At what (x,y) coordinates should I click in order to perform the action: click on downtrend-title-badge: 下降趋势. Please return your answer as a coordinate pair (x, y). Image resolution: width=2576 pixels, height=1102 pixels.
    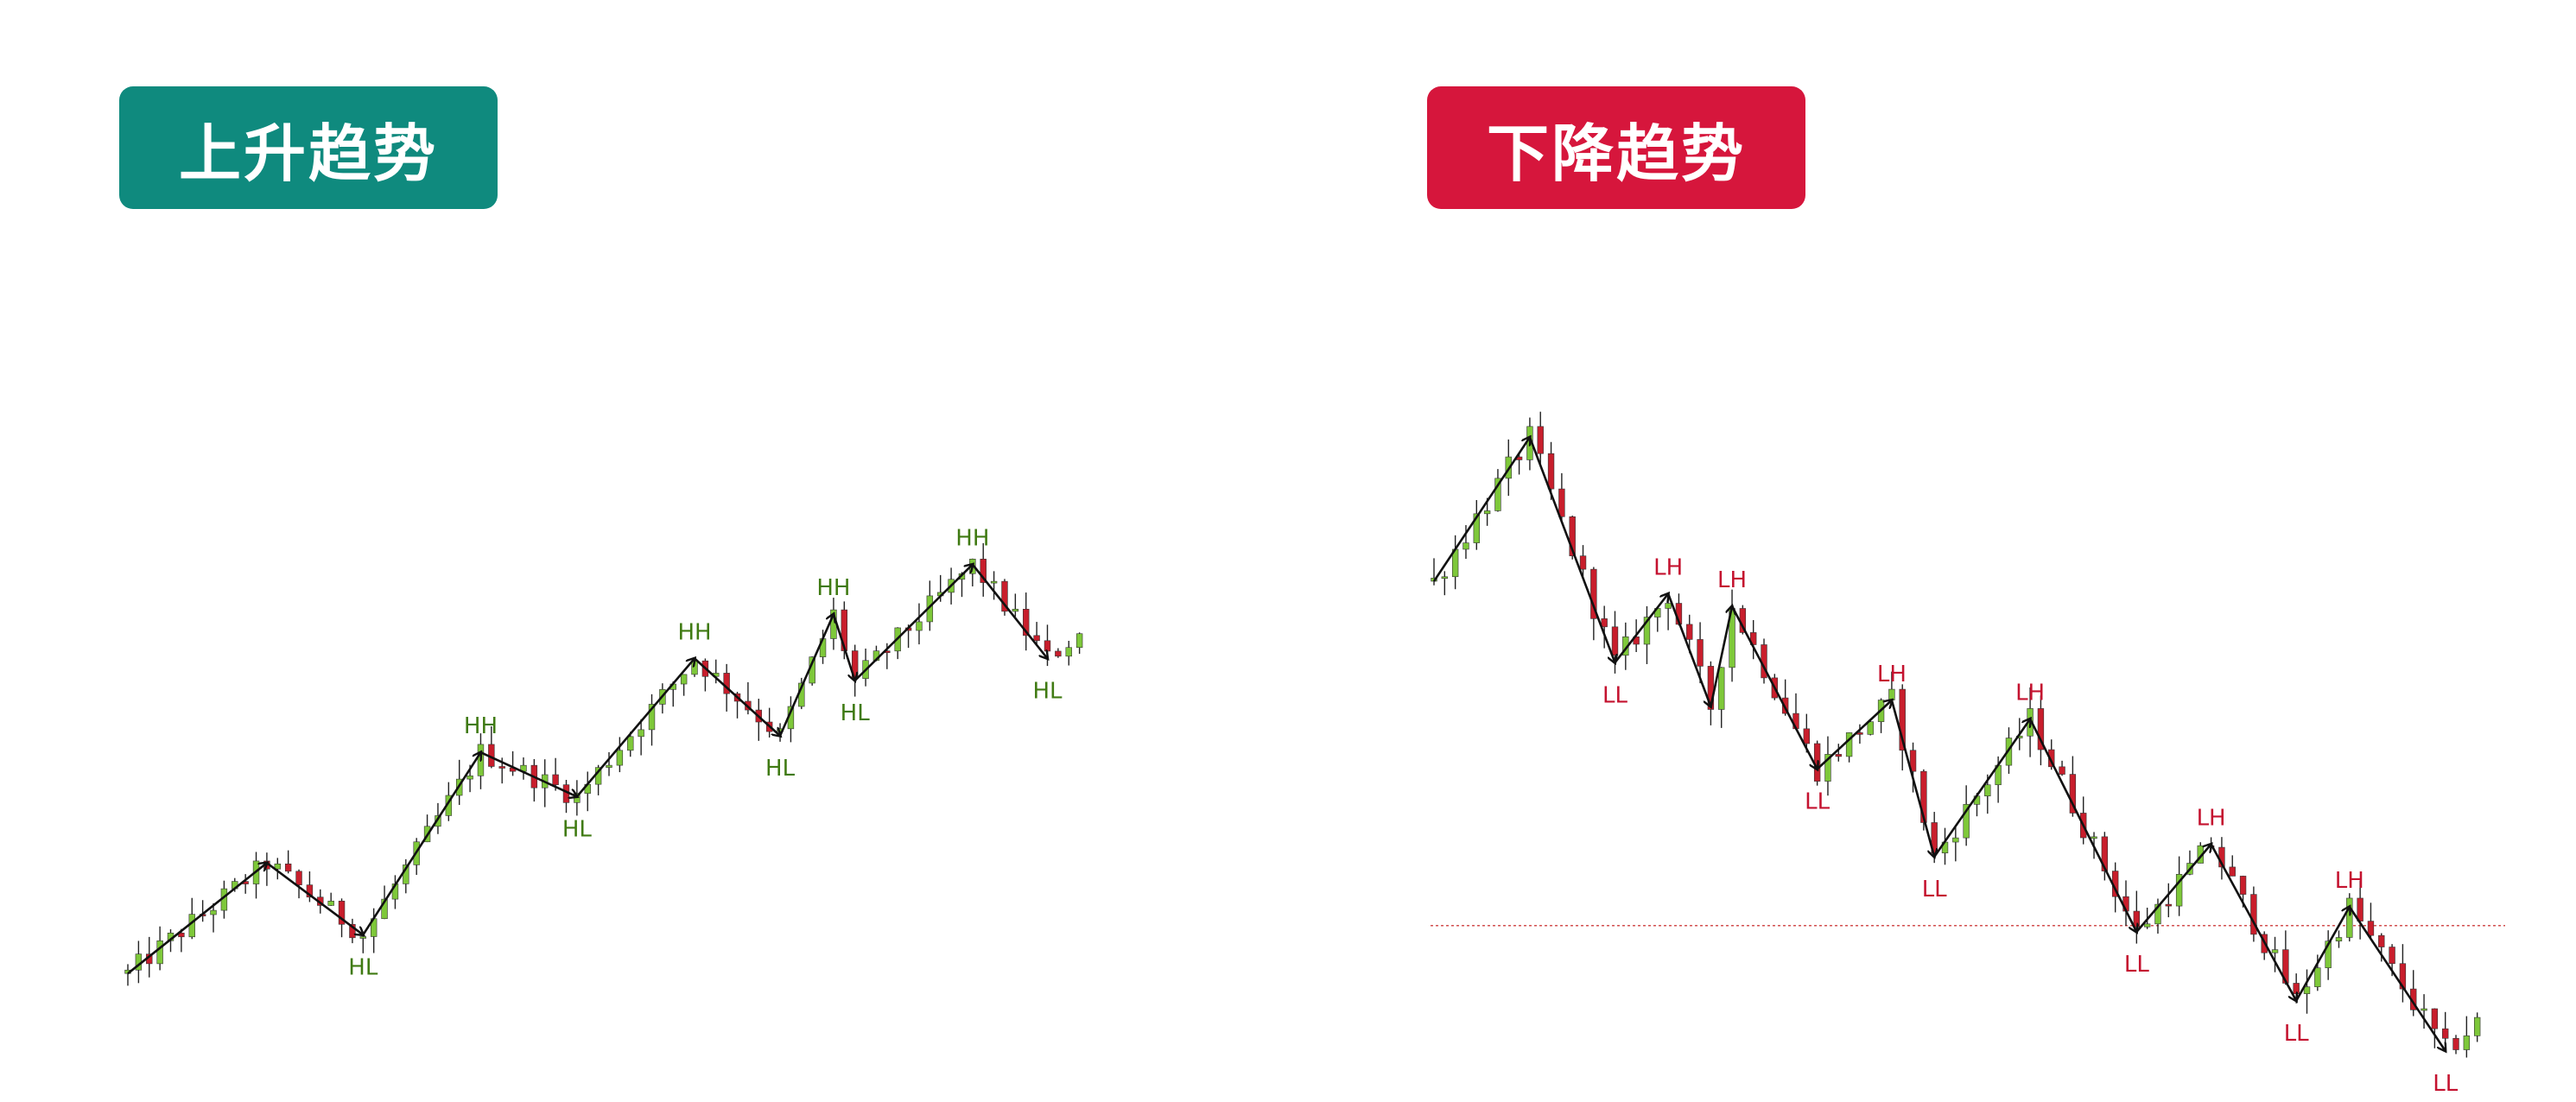
    Looking at the image, I should click on (1616, 147).